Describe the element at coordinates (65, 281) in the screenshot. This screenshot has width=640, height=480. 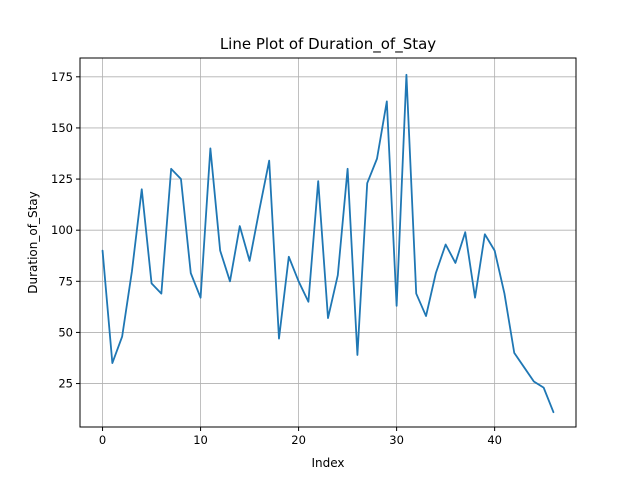
I see `y-tick-label: 75` at that location.